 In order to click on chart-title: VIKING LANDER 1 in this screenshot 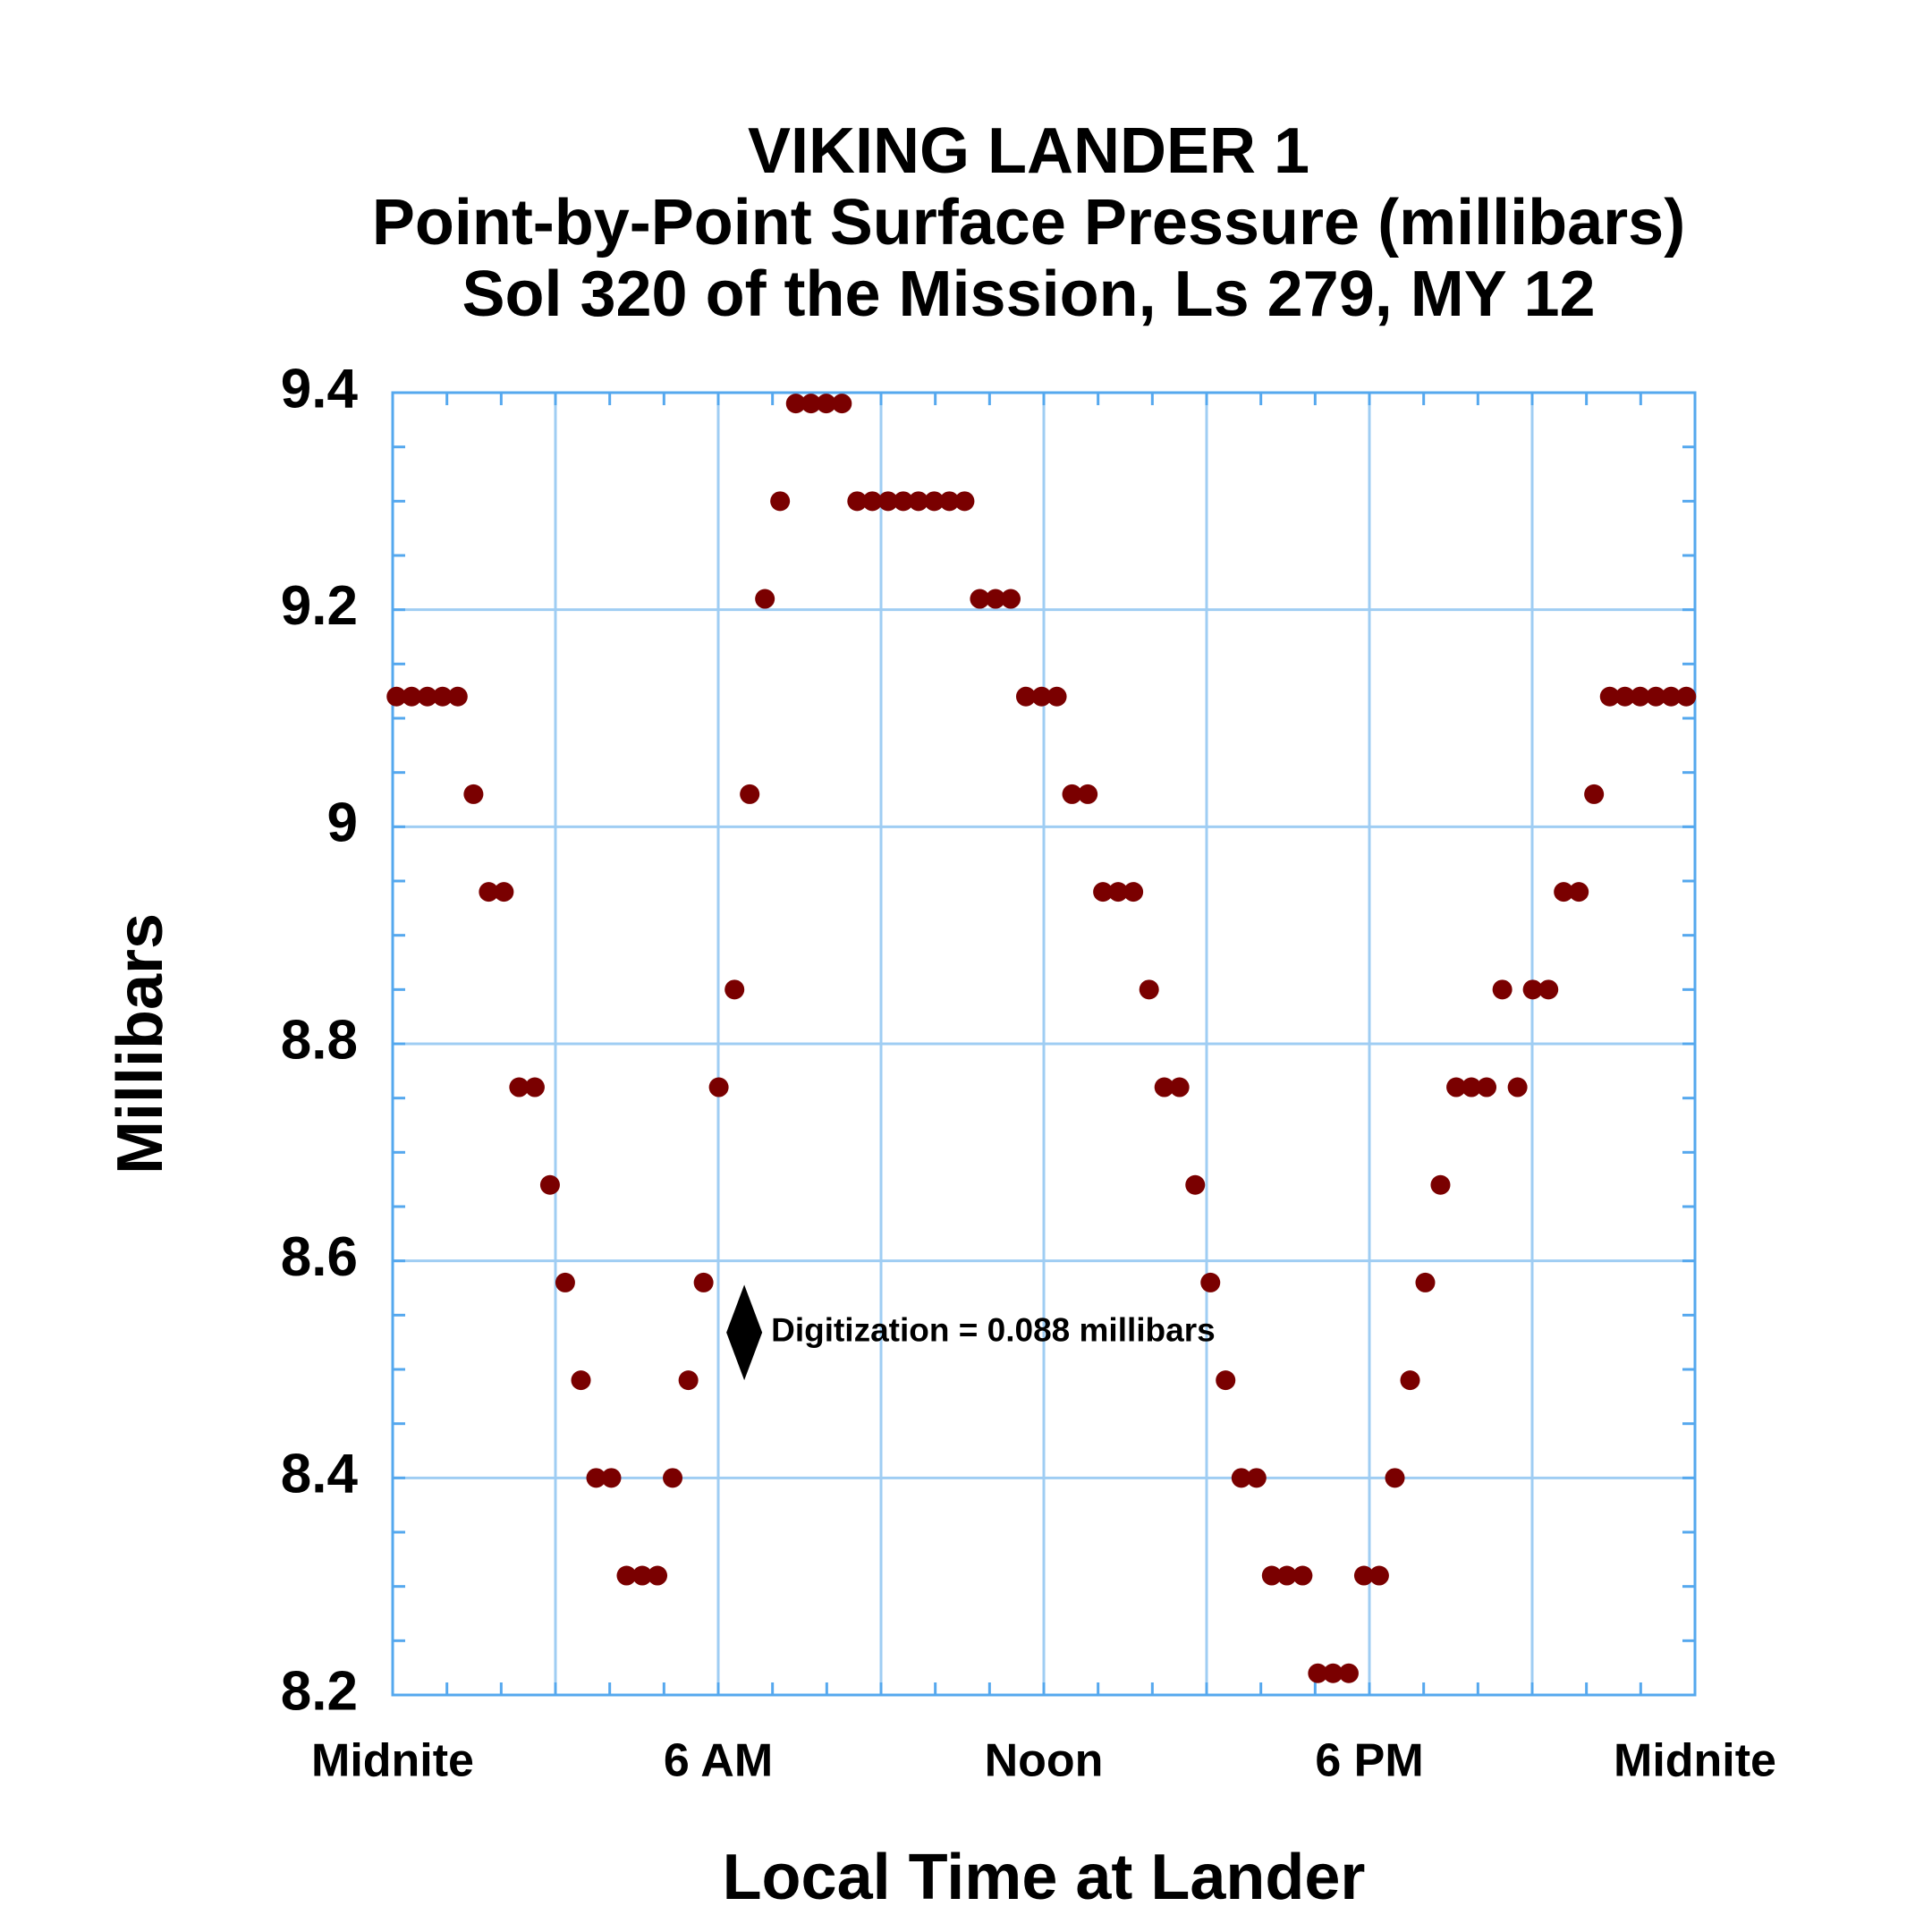, I will do `click(1028, 151)`.